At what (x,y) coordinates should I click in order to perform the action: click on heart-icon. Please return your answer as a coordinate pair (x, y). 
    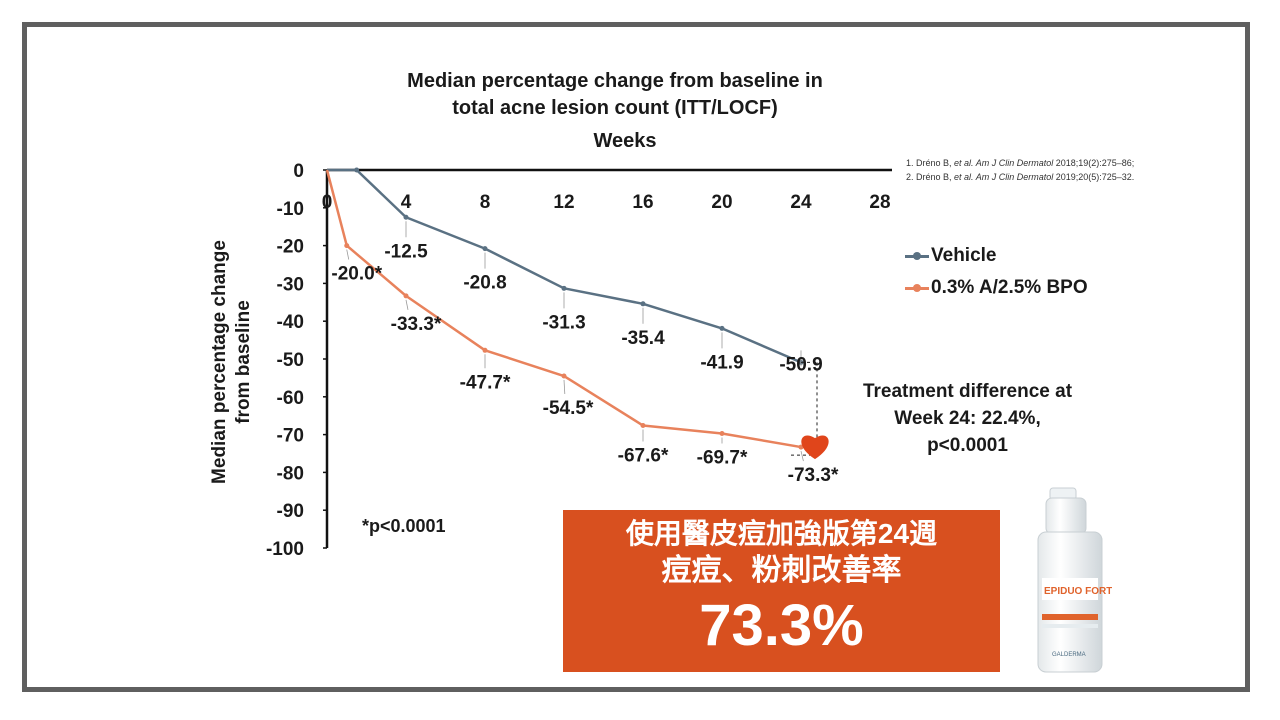
    Looking at the image, I should click on (815, 447).